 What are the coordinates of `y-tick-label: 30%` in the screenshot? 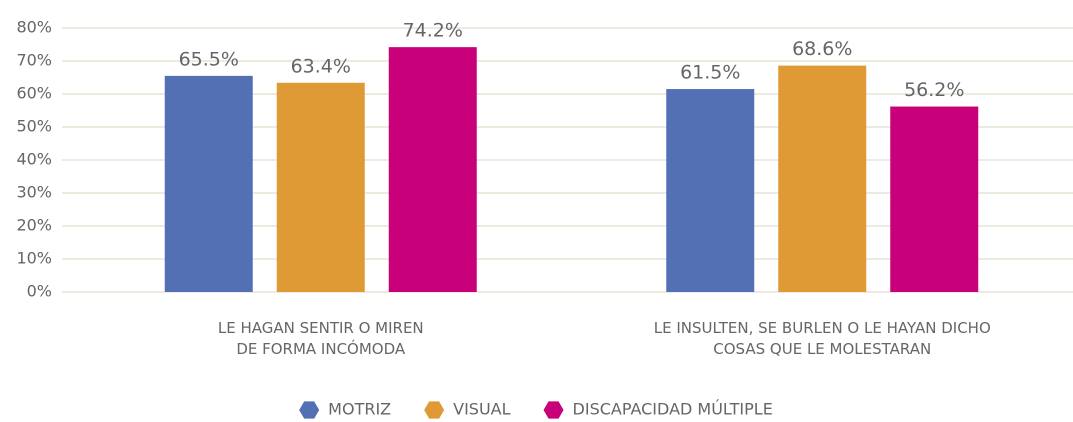 It's located at (34, 192).